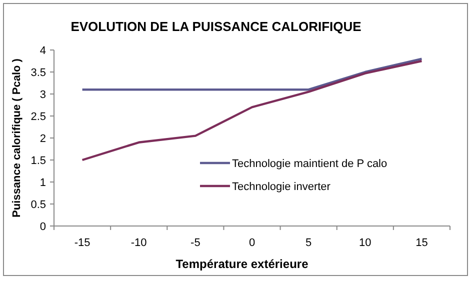 The width and height of the screenshot is (472, 282). What do you see at coordinates (43, 95) in the screenshot?
I see `y-tick-label: 3` at bounding box center [43, 95].